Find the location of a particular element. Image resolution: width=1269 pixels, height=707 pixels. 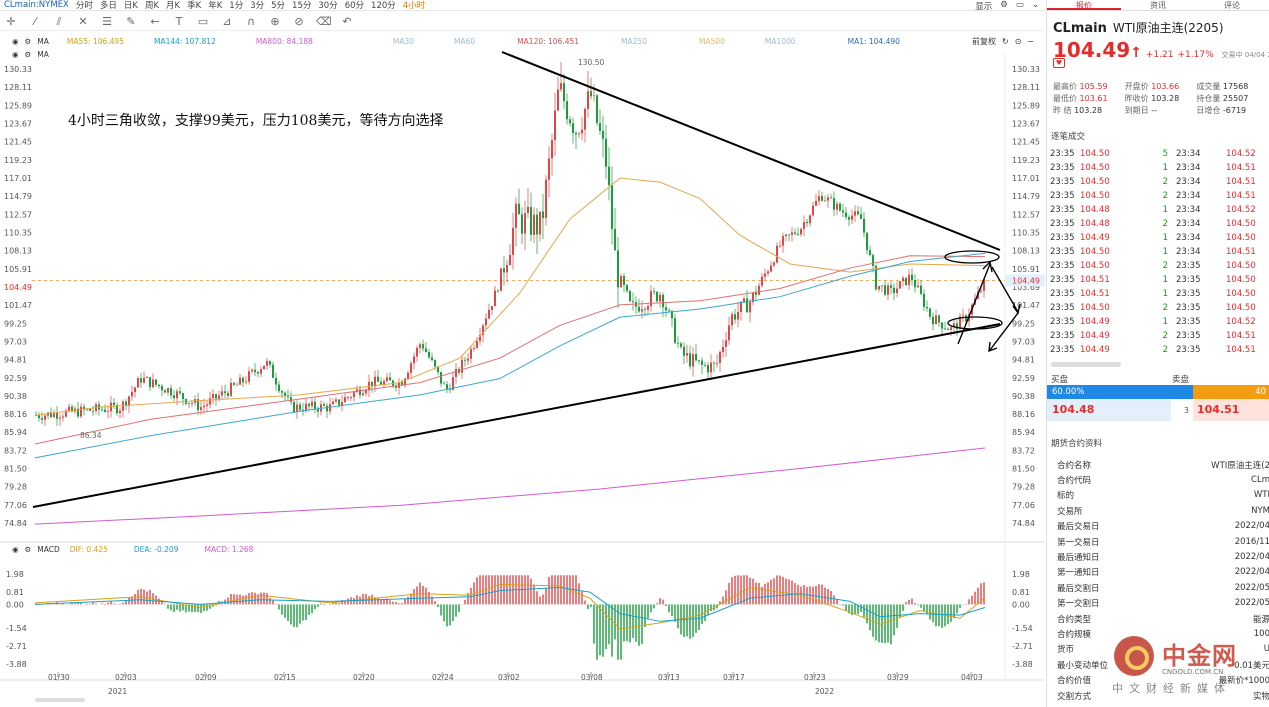

contract-value: 2016/11 is located at coordinates (1251, 541).